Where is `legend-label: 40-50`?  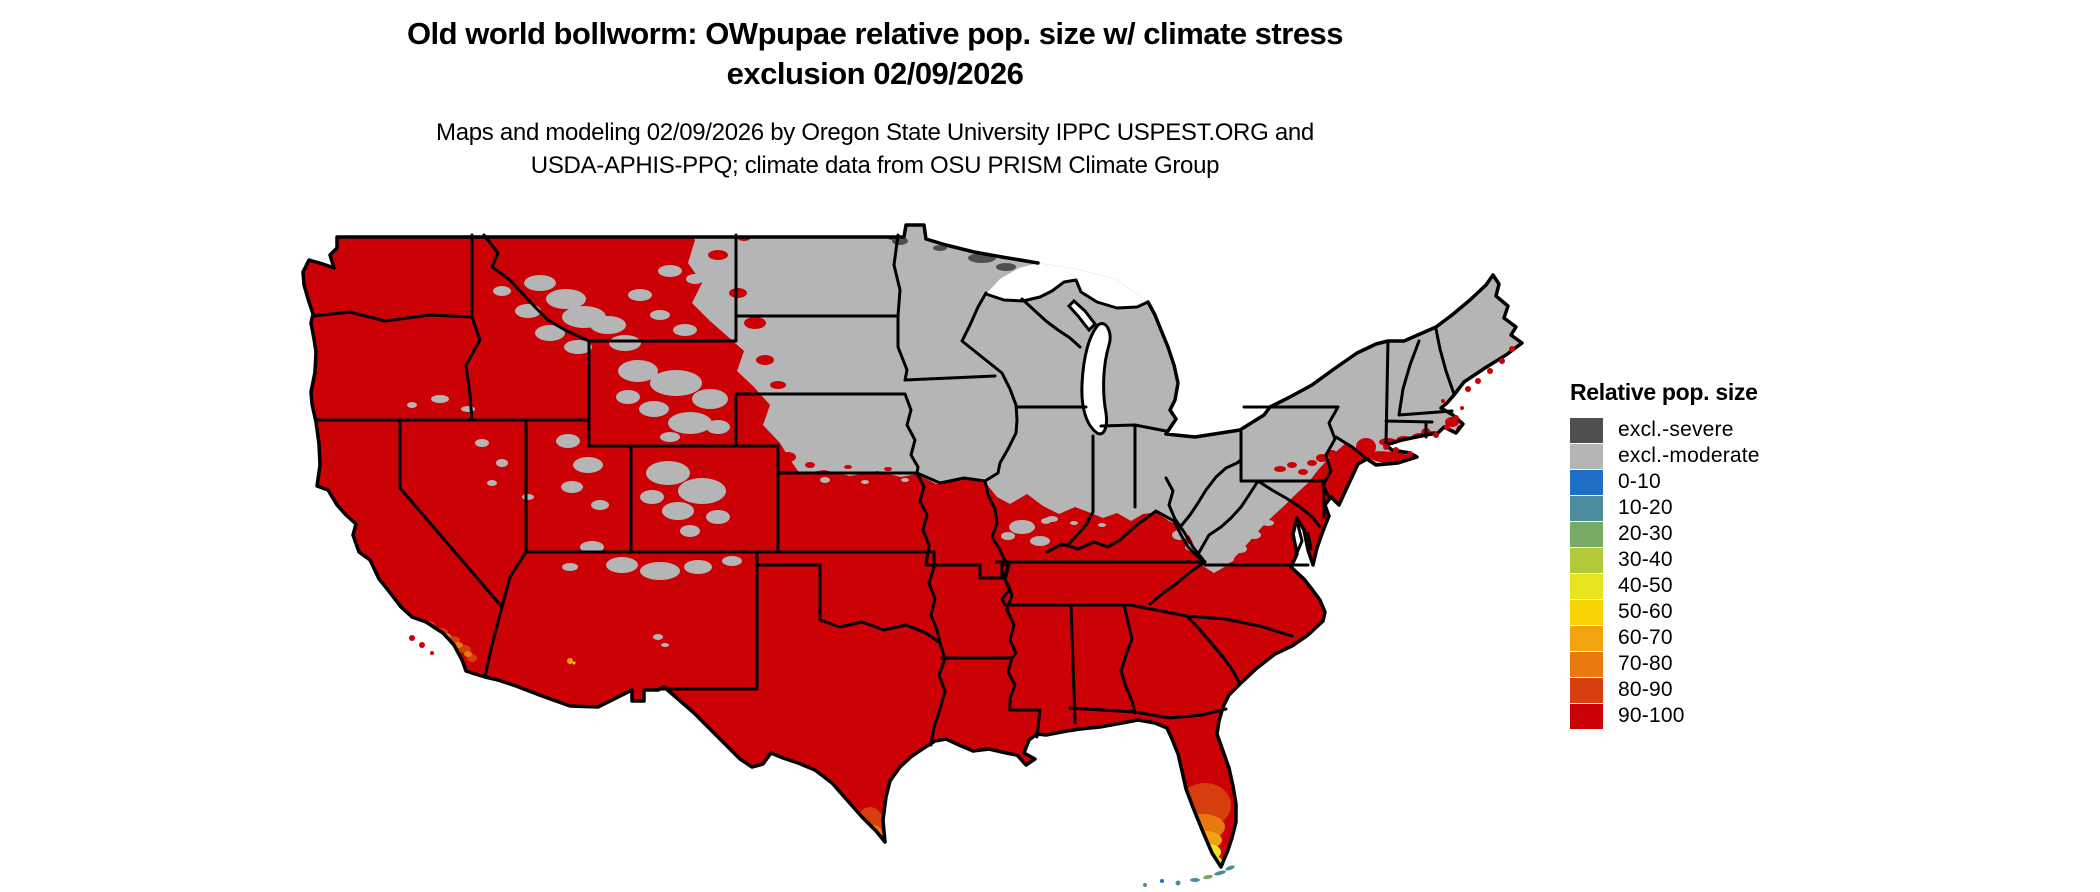 legend-label: 40-50 is located at coordinates (1645, 585).